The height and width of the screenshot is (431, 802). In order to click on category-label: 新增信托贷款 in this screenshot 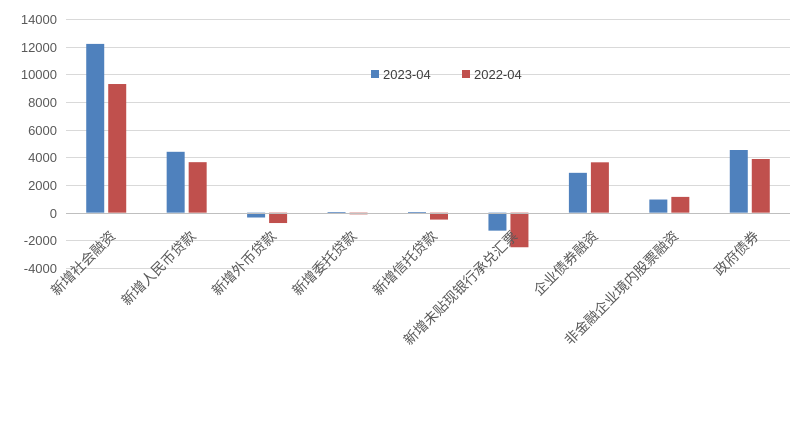, I will do `click(405, 264)`.